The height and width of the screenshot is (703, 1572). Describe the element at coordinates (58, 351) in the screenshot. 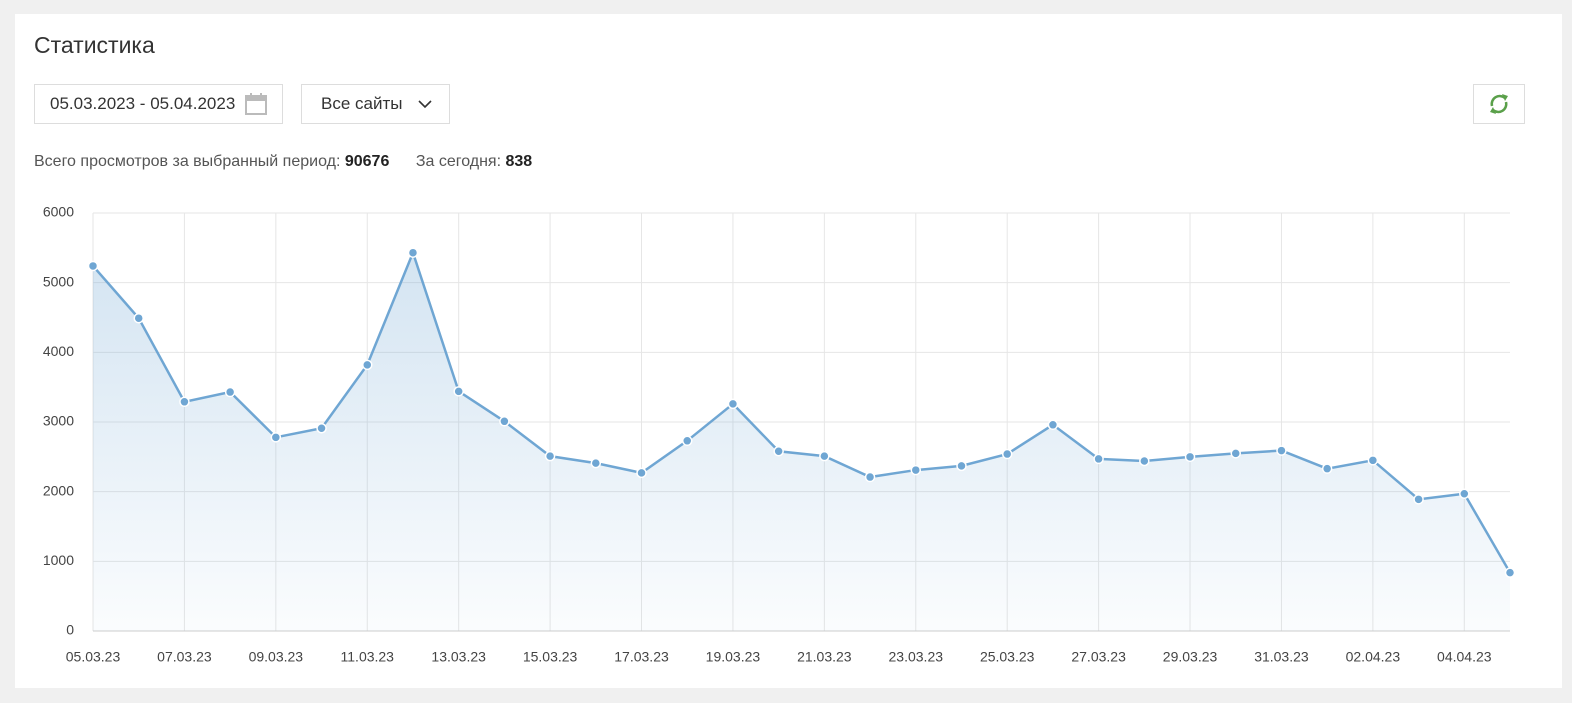

I see `y-tick-label: 4000` at that location.